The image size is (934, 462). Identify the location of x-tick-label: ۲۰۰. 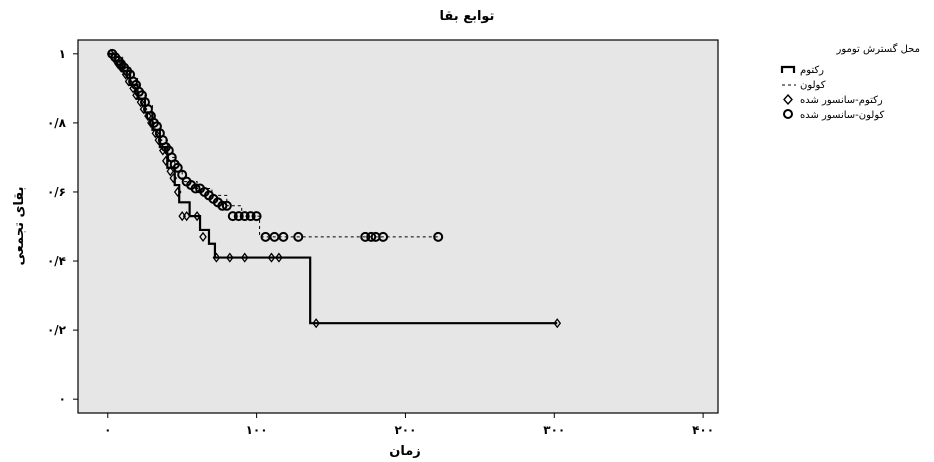
(405, 430).